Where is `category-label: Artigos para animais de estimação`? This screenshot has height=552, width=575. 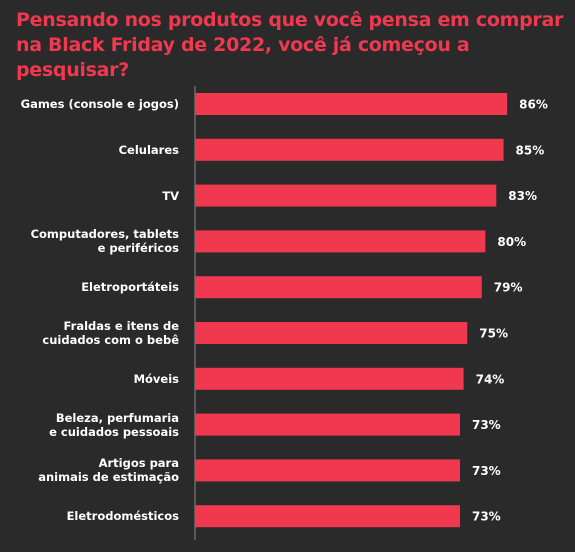 category-label: Artigos para animais de estimação is located at coordinates (108, 470).